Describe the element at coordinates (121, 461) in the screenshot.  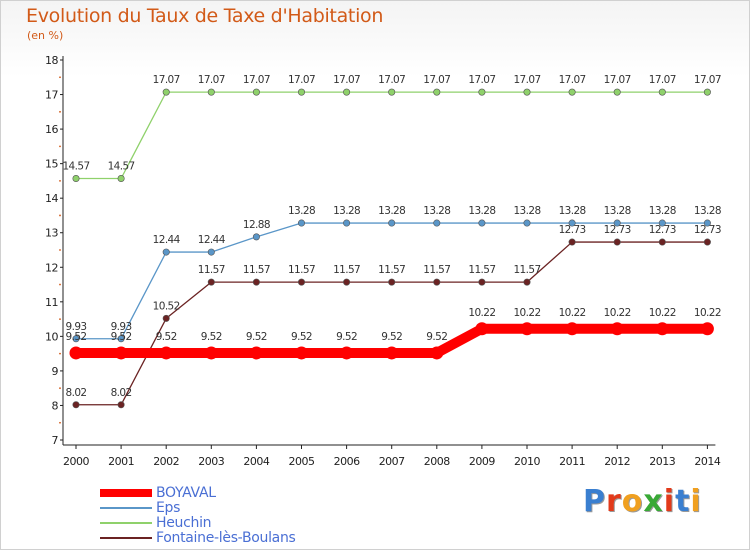
I see `x-tick-label: 2001` at that location.